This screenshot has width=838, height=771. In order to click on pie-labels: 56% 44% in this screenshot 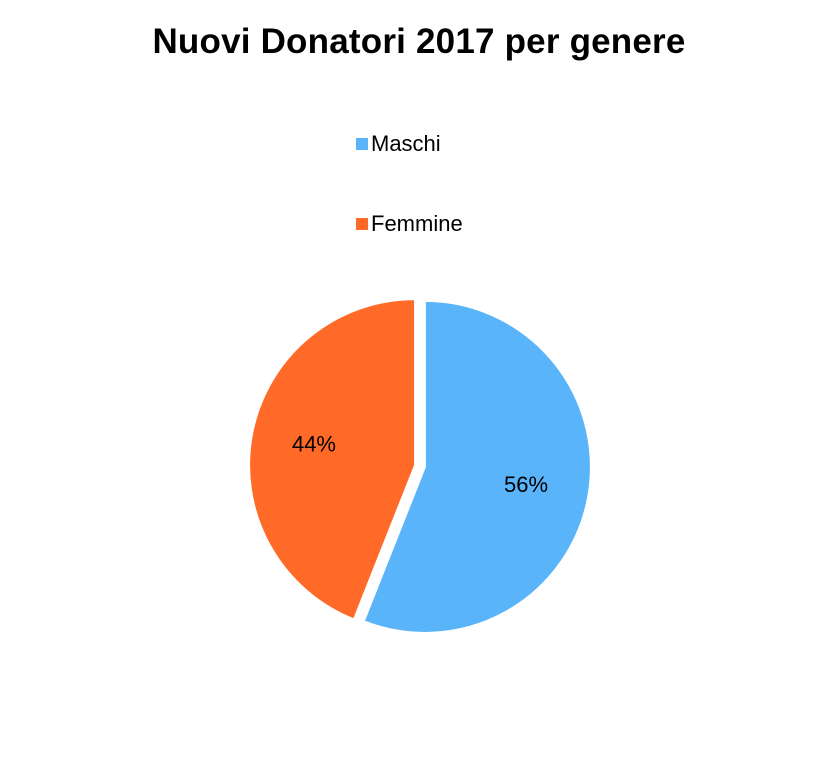, I will do `click(420, 464)`.